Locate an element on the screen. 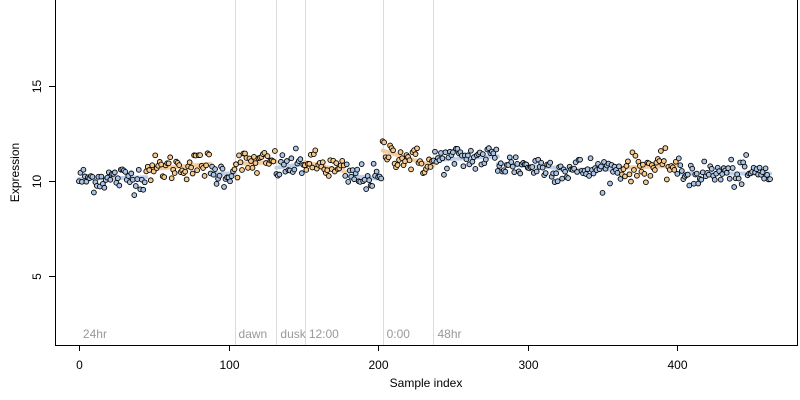 This screenshot has height=400, width=800. marker-label: dusk is located at coordinates (293, 334).